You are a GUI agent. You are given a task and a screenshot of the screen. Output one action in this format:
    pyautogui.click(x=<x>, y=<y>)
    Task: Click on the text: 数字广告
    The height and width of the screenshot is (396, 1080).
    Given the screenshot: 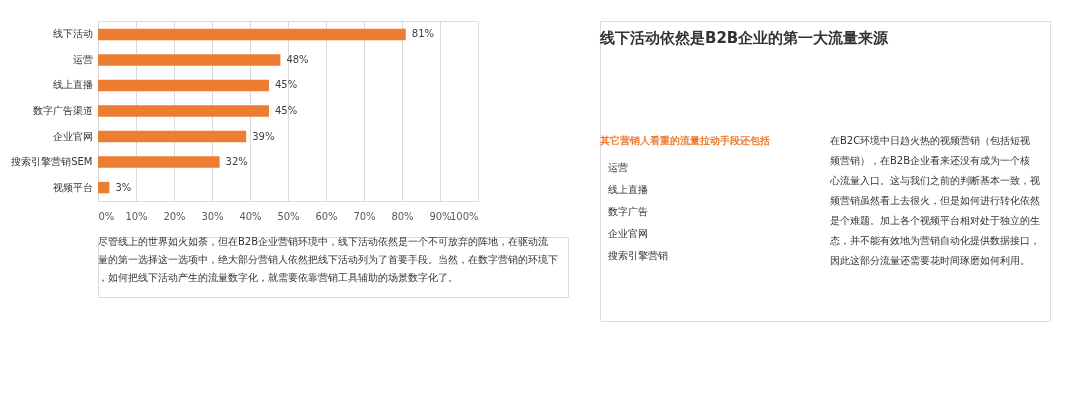 What is the action you would take?
    pyautogui.click(x=628, y=211)
    